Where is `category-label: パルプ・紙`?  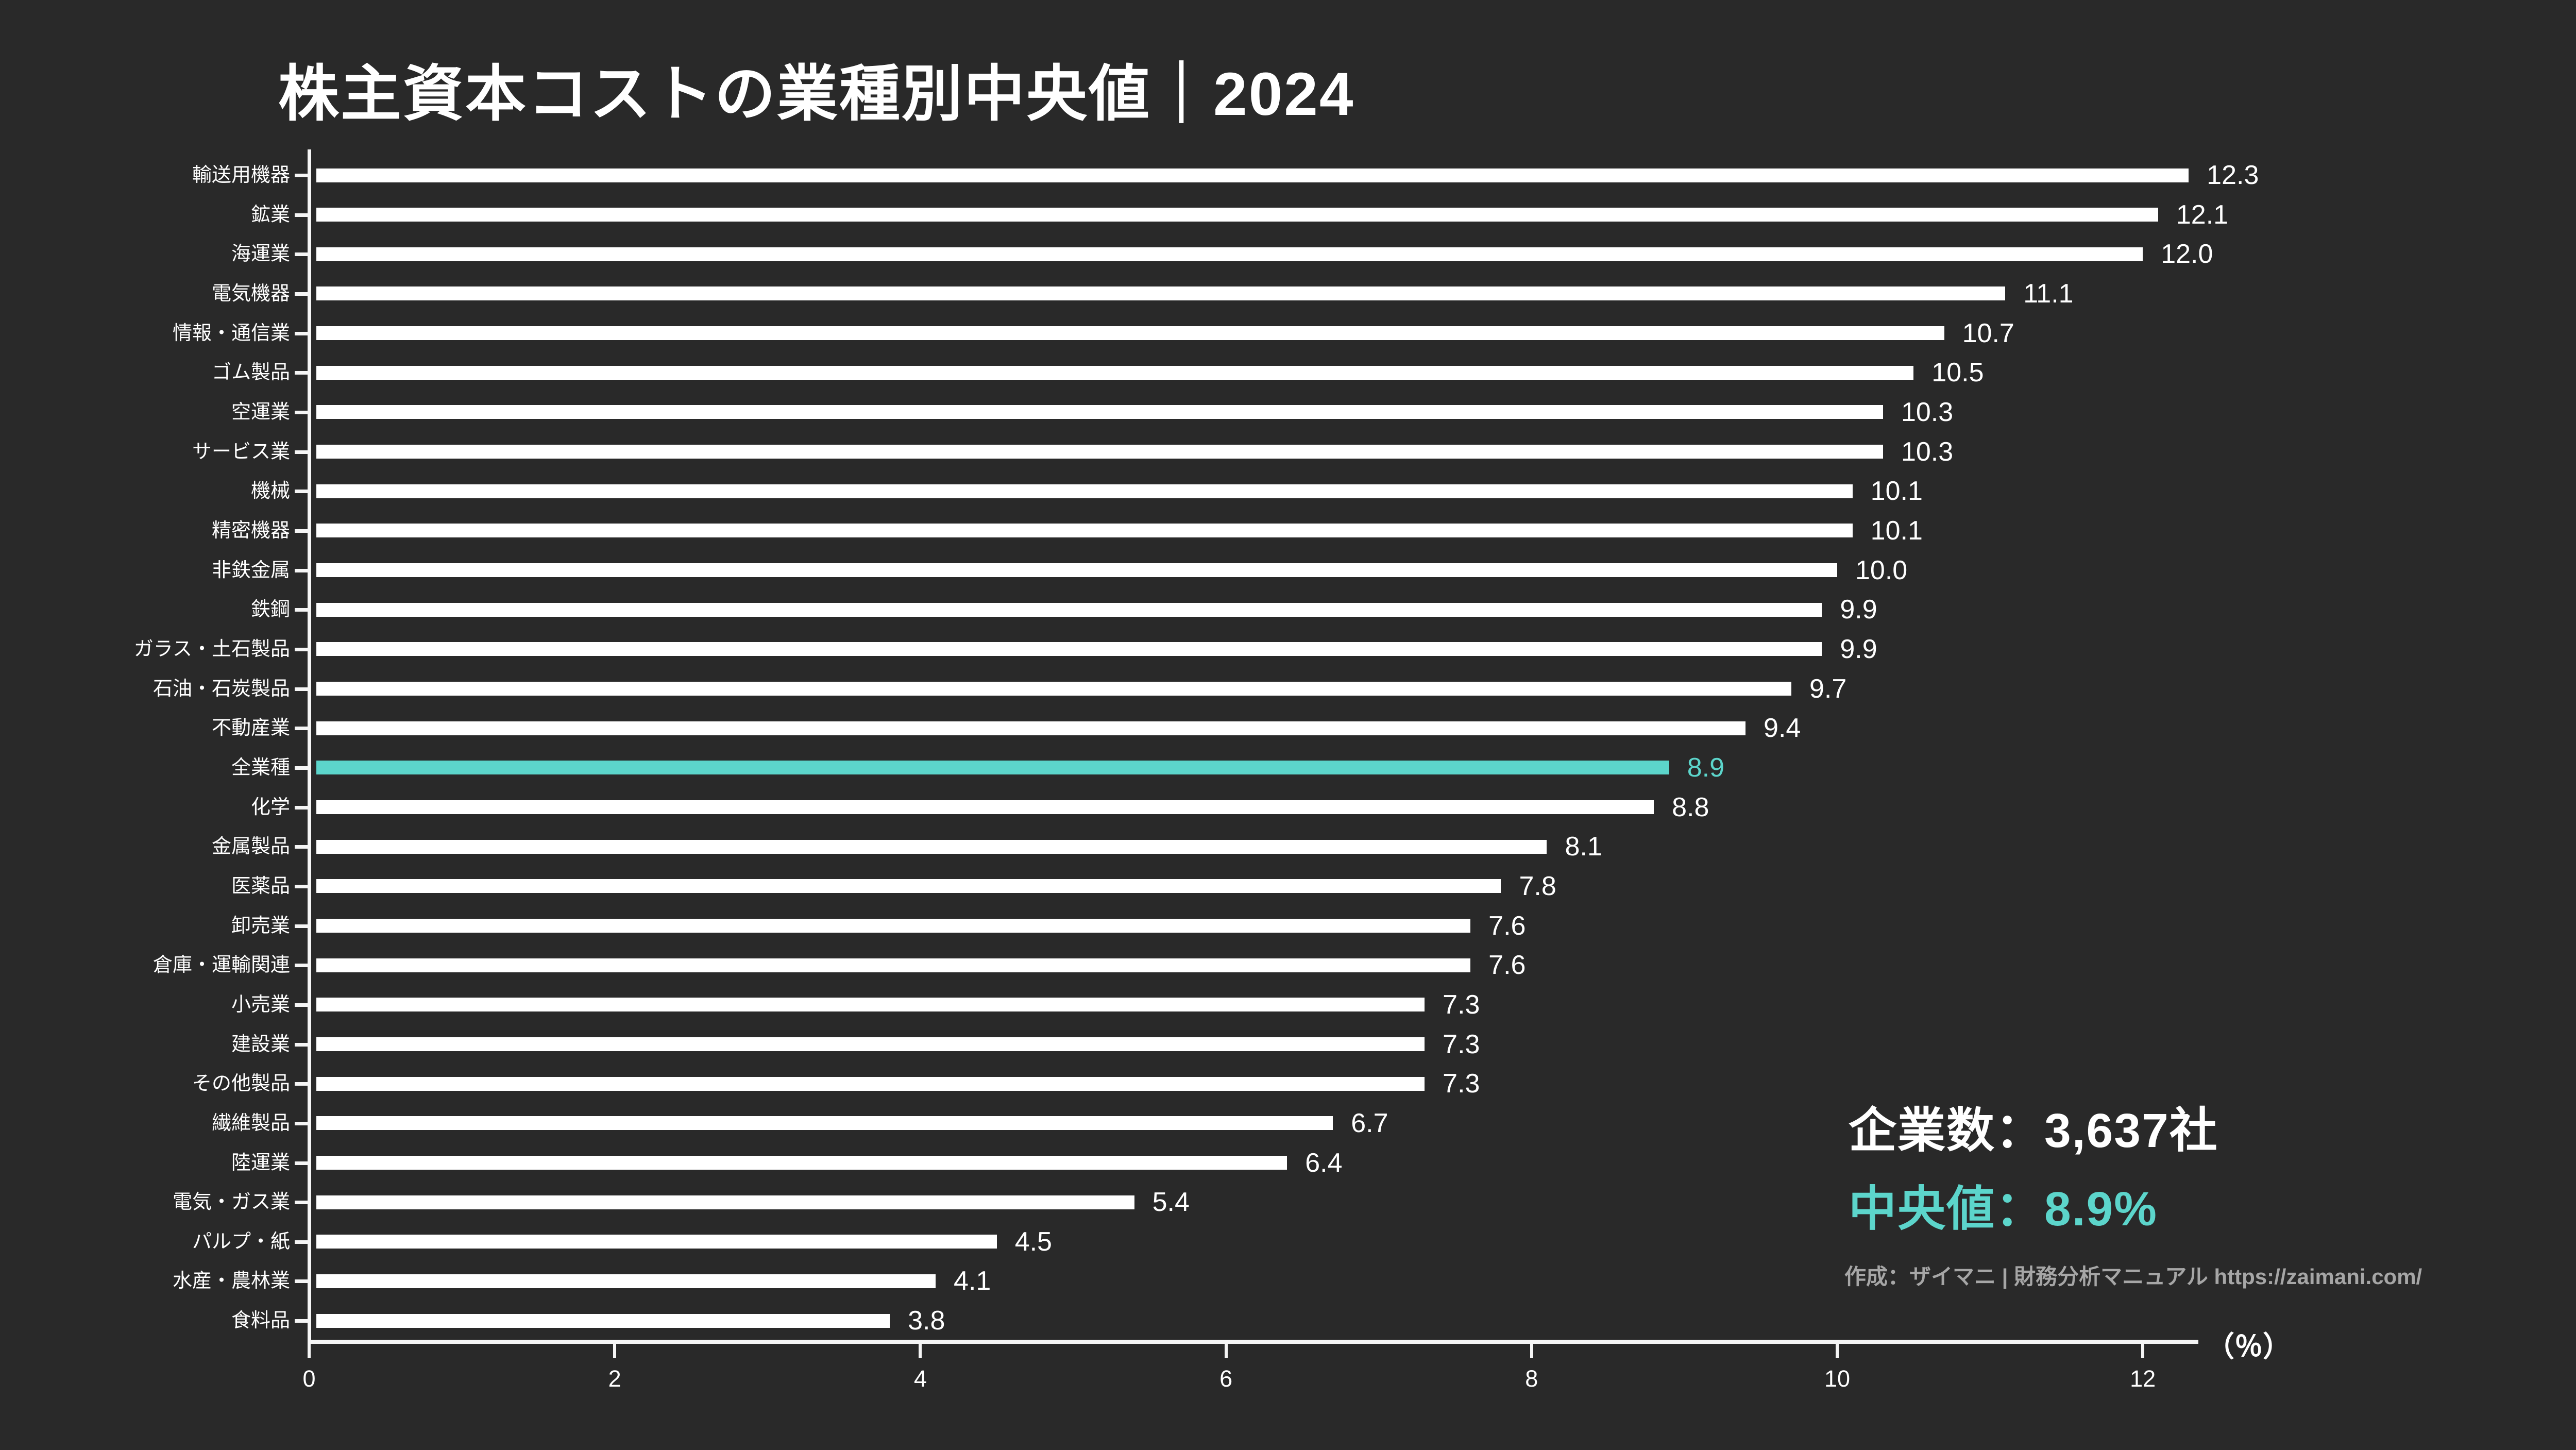
category-label: パルプ・紙 is located at coordinates (241, 1242).